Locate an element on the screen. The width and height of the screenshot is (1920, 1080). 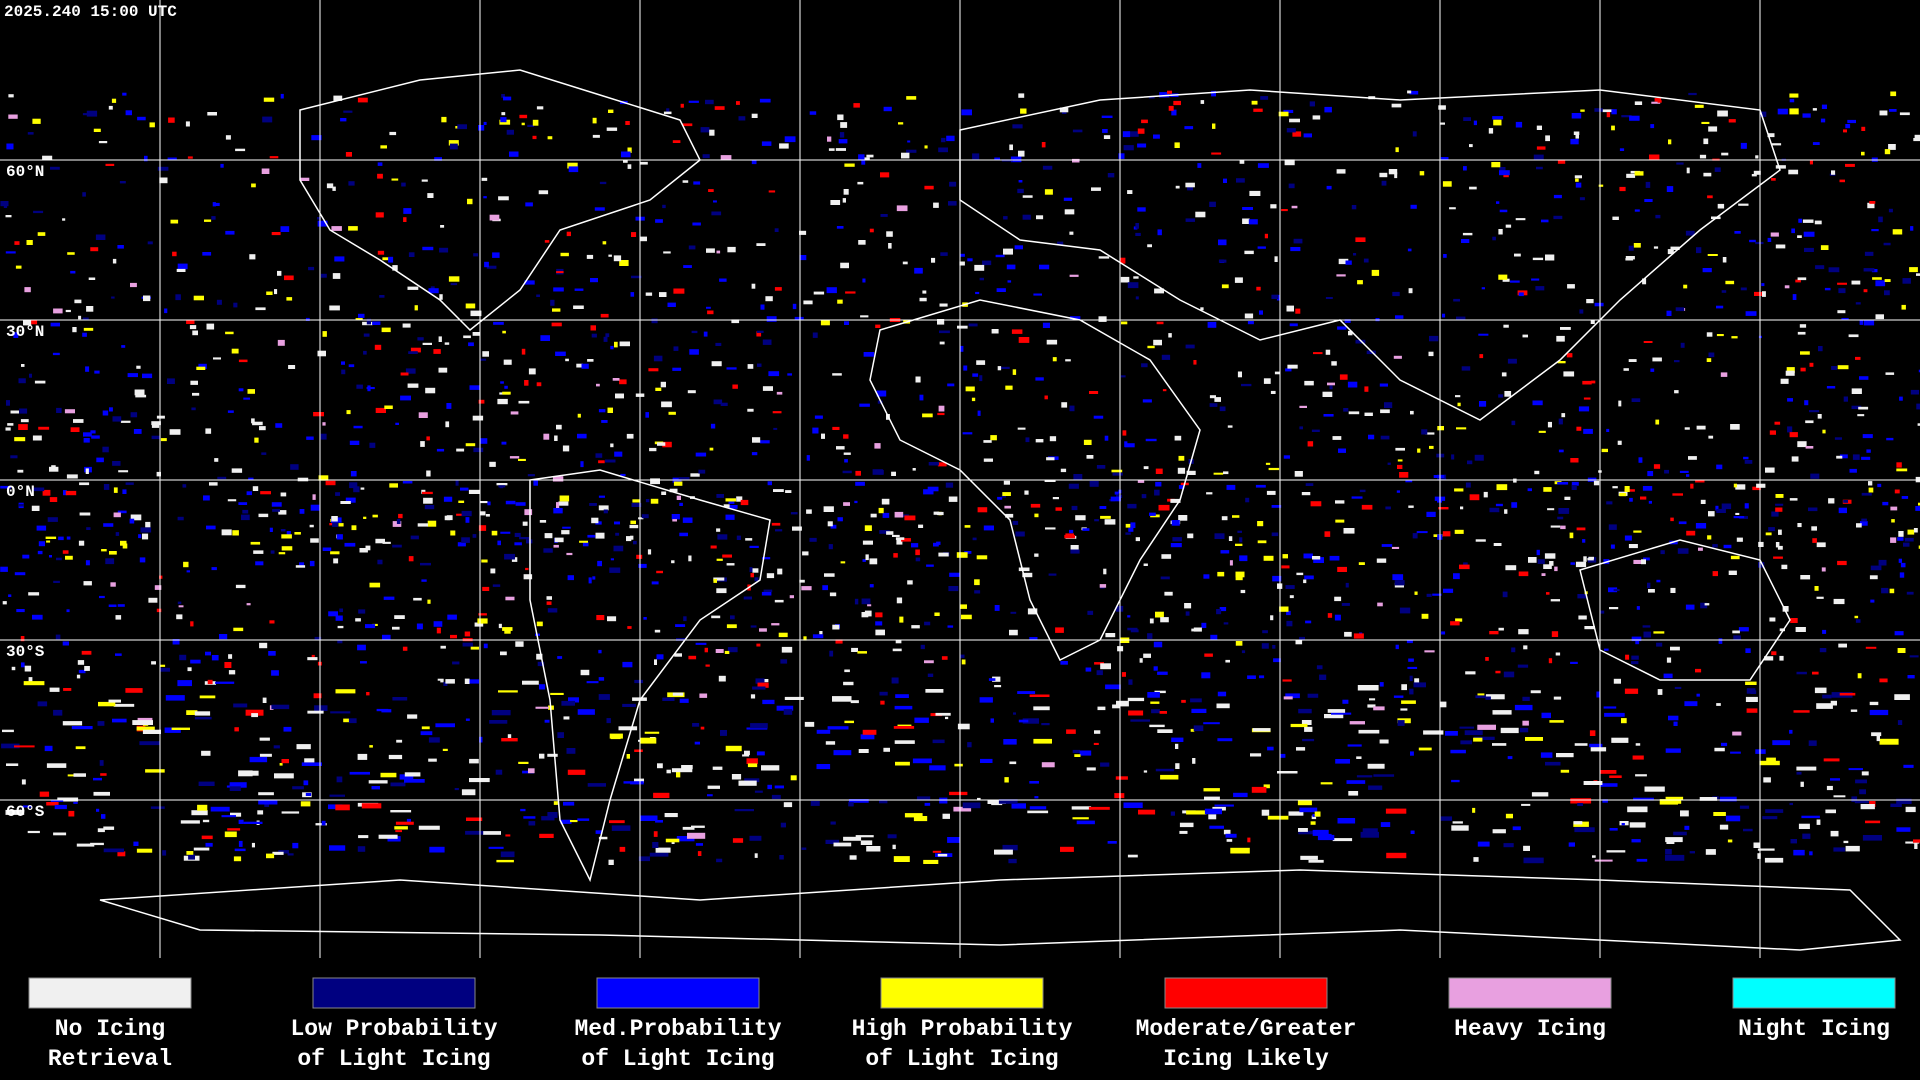
legend-label: Moderate/Greater is located at coordinates (1246, 1029).